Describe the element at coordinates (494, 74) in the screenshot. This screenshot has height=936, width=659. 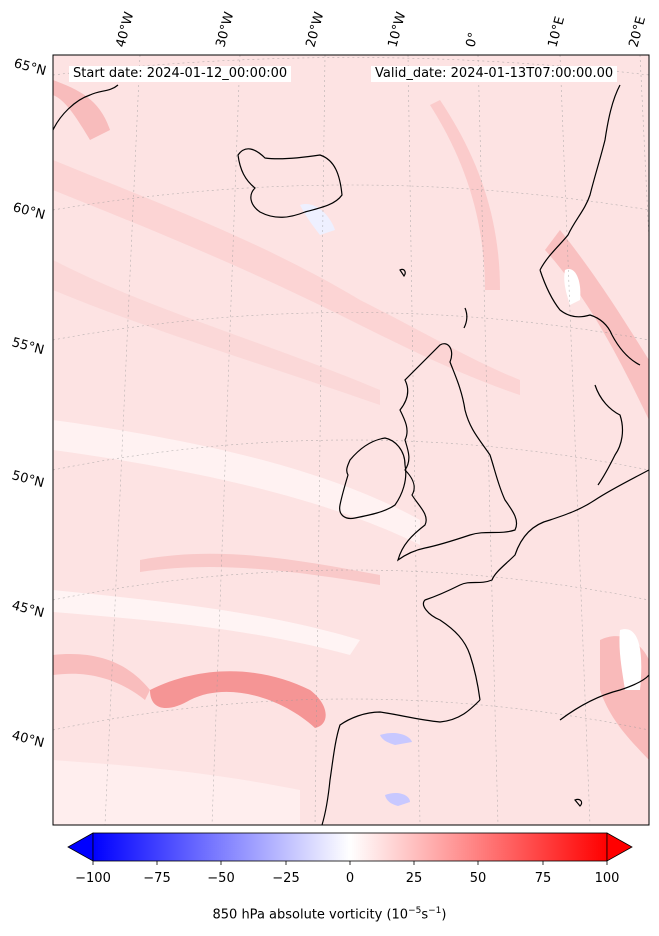
I see `valid-date-label: Valid_date: 2024-01-13T07:00:00.00` at that location.